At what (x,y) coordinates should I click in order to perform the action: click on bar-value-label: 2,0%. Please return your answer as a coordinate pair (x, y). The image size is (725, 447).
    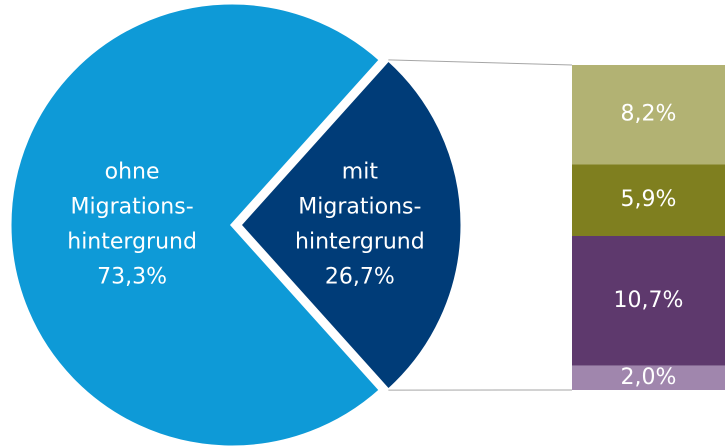
    Looking at the image, I should click on (649, 377).